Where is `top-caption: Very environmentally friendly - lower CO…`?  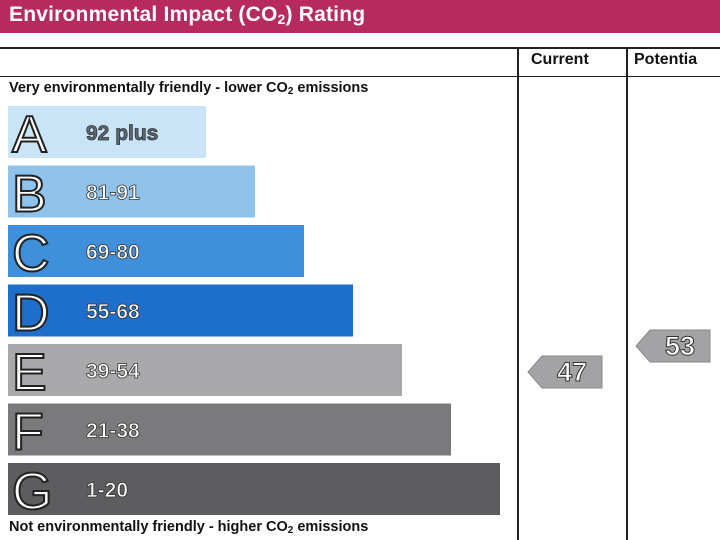
top-caption: Very environmentally friendly - lower CO… is located at coordinates (189, 88).